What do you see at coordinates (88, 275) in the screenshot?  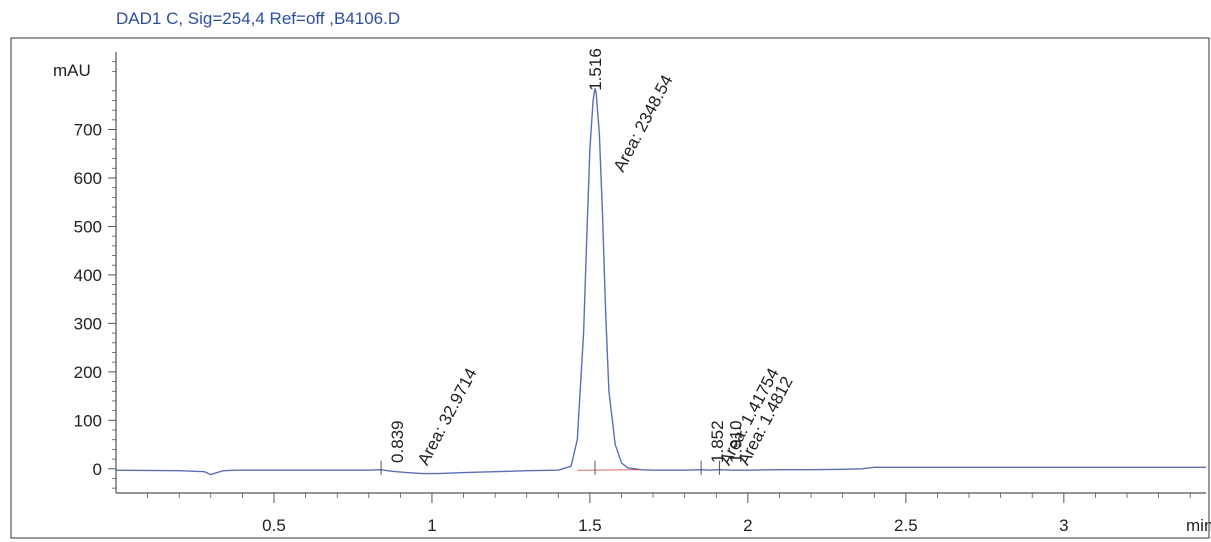 I see `y-tick-label: 400` at bounding box center [88, 275].